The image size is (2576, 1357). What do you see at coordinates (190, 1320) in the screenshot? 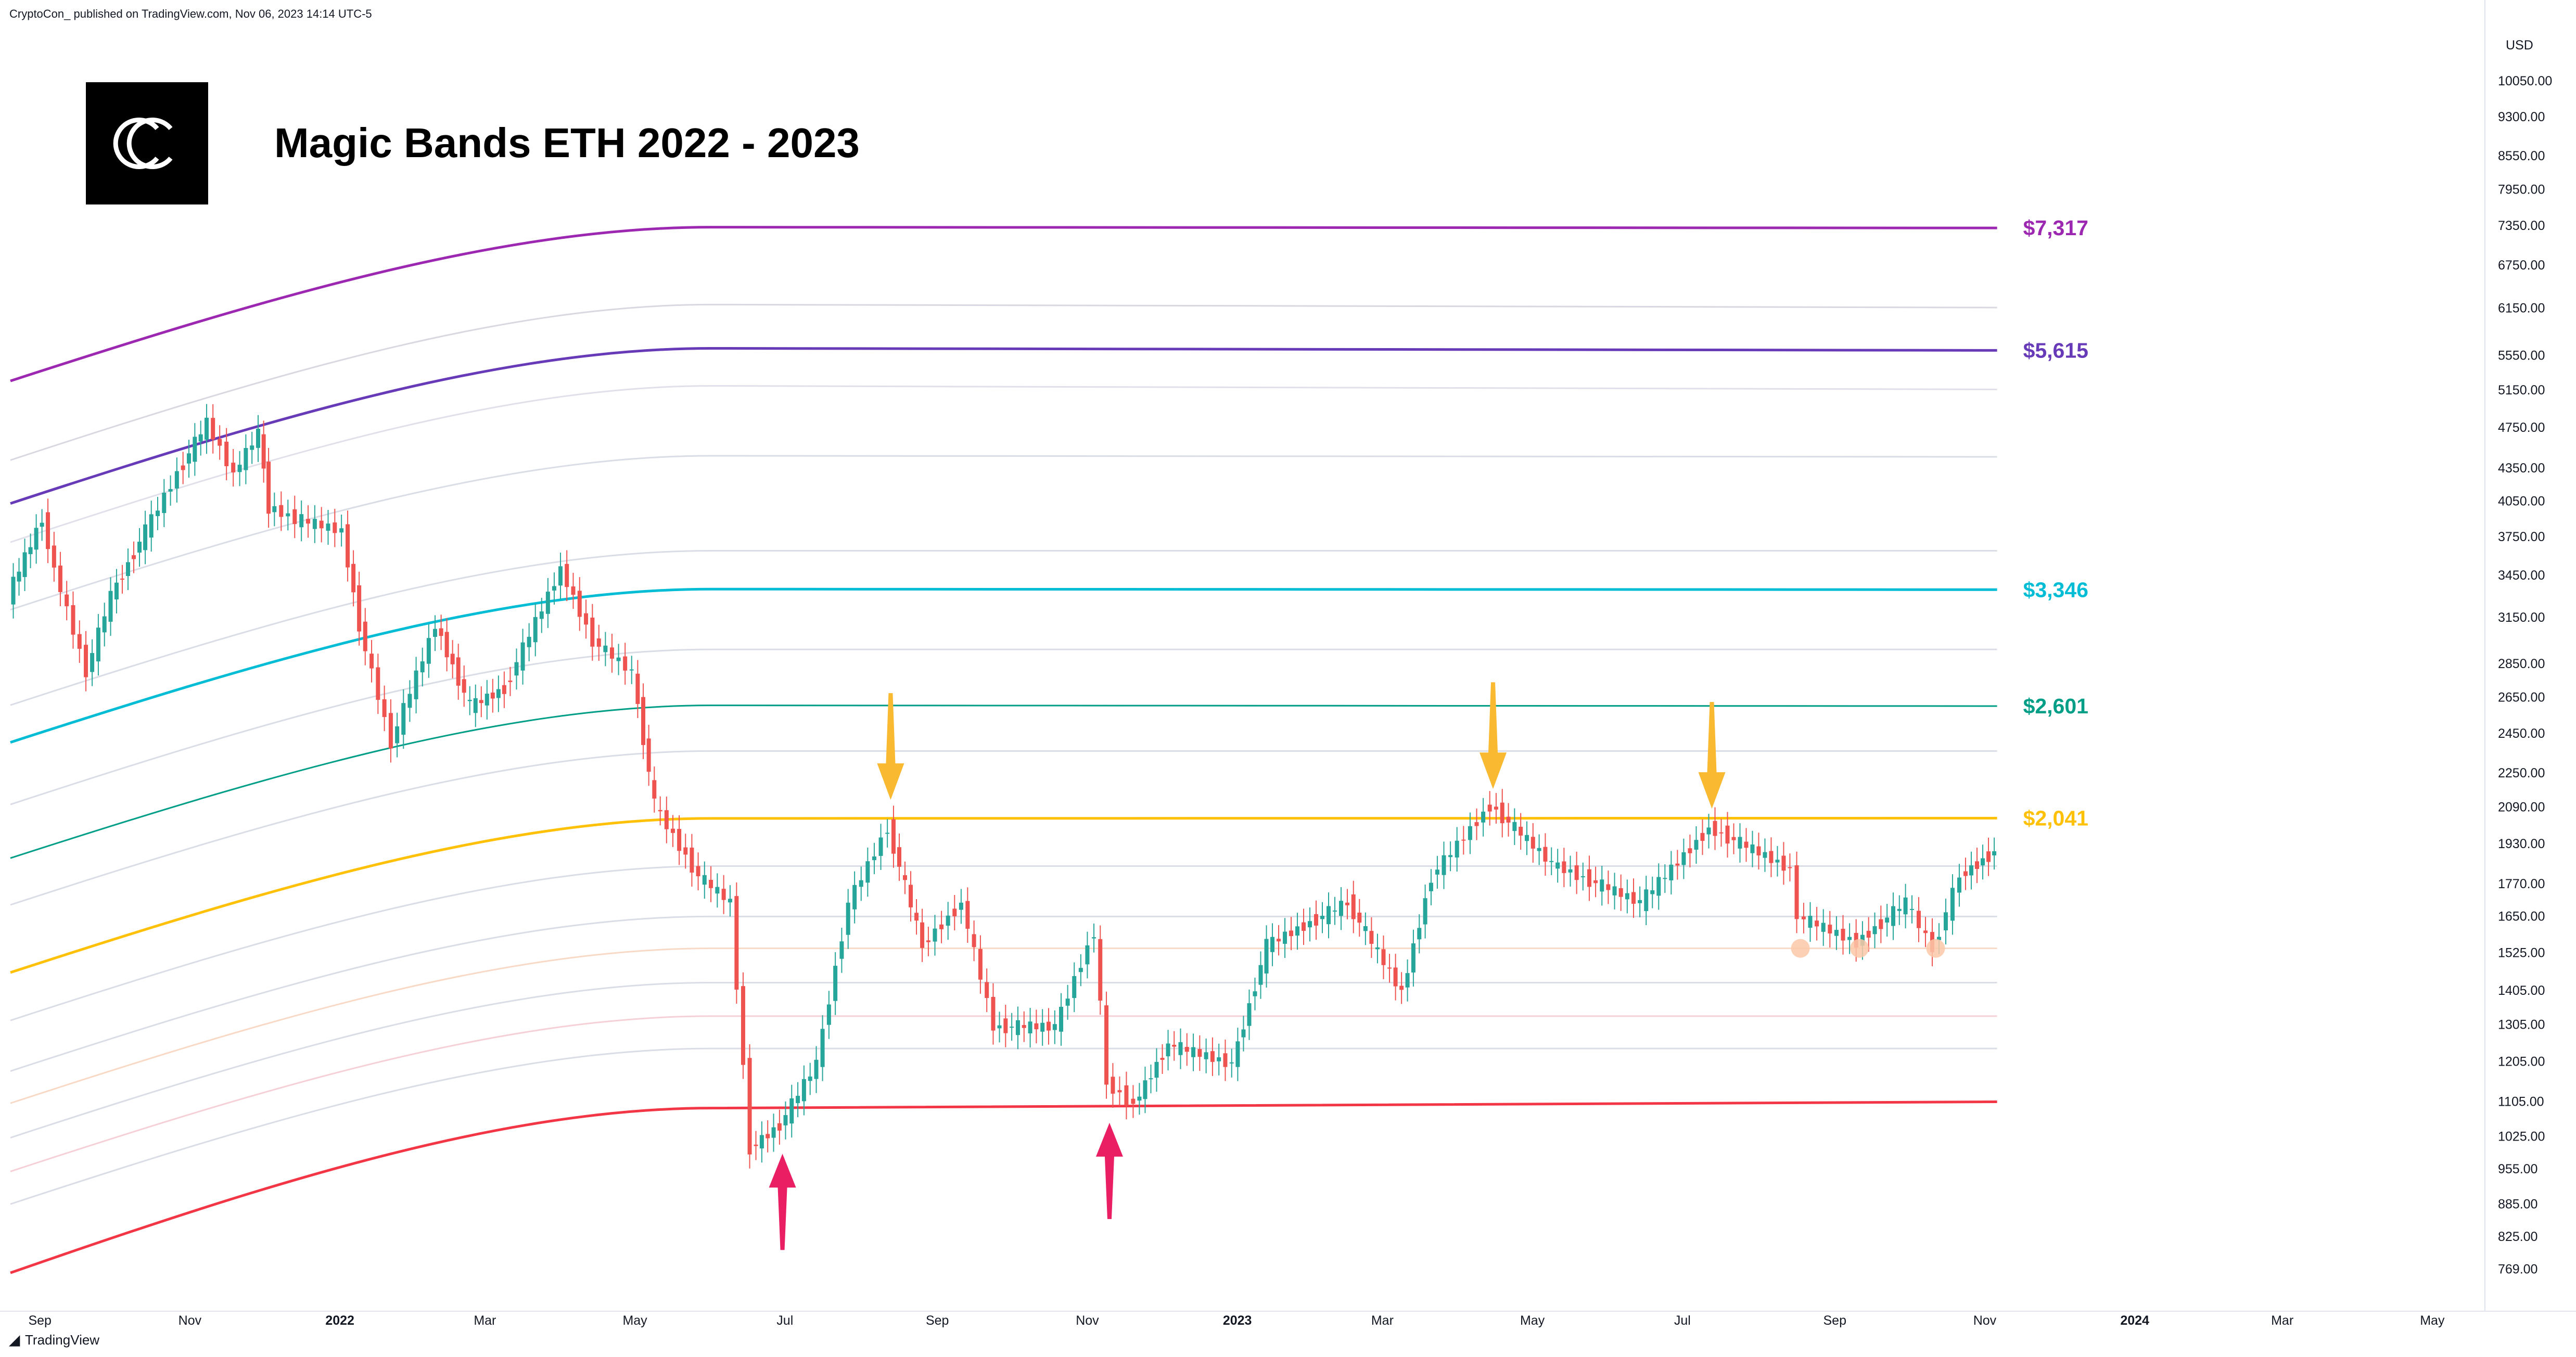
I see `x-tick-label: Nov` at bounding box center [190, 1320].